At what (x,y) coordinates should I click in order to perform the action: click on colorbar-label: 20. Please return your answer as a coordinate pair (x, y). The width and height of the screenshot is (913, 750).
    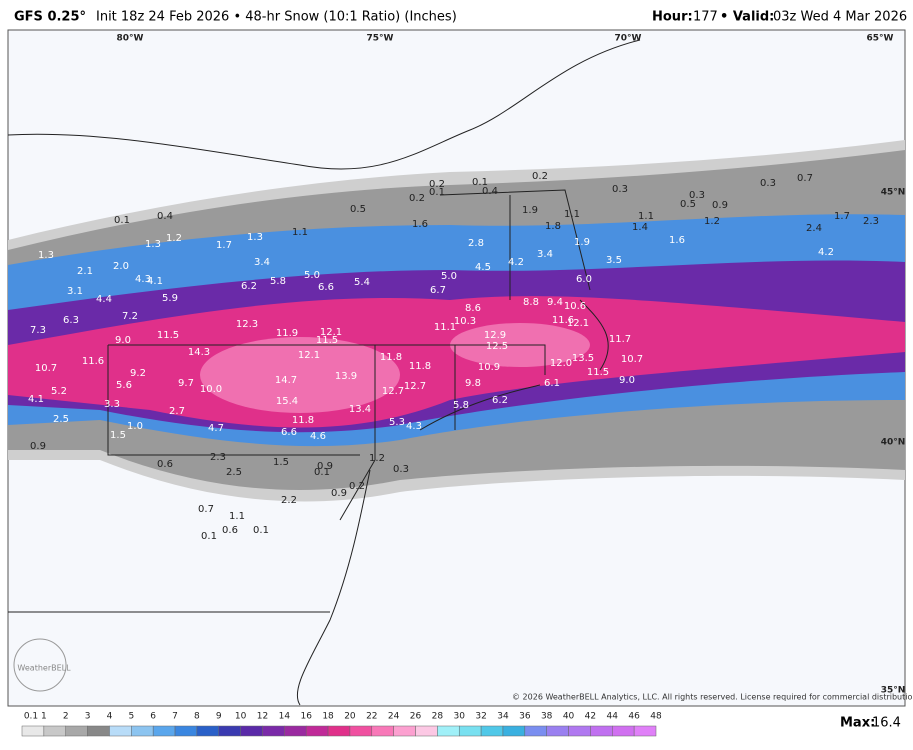
    Looking at the image, I should click on (350, 717).